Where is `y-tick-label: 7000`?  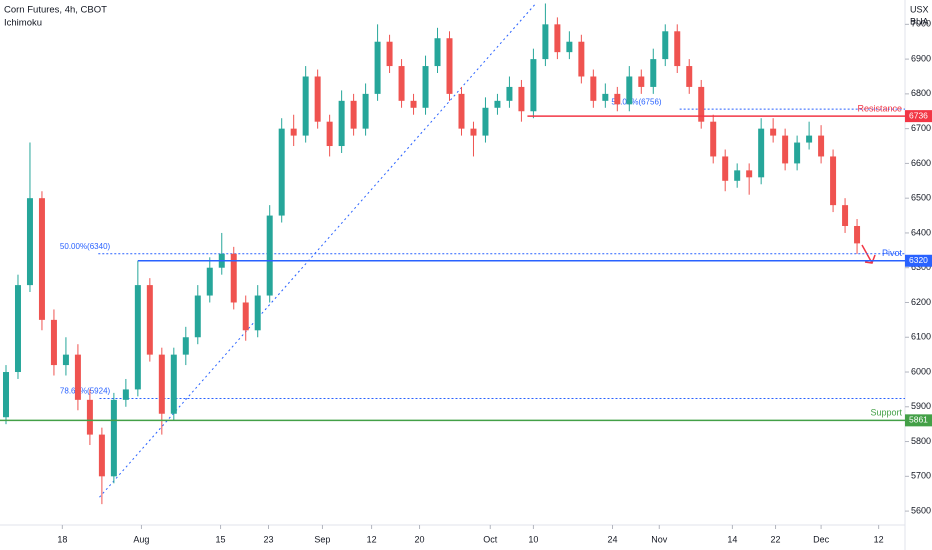
y-tick-label: 7000 is located at coordinates (921, 24).